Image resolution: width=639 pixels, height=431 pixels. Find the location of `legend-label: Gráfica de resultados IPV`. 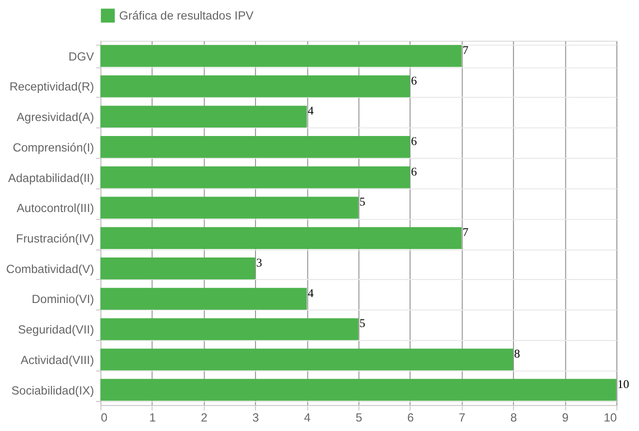

legend-label: Gráfica de resultados IPV is located at coordinates (186, 15).